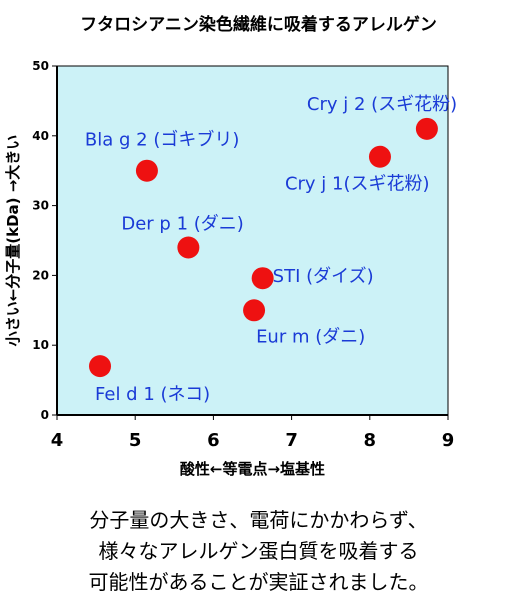 The height and width of the screenshot is (604, 517). What do you see at coordinates (40, 206) in the screenshot?
I see `y-tick-label: 30` at bounding box center [40, 206].